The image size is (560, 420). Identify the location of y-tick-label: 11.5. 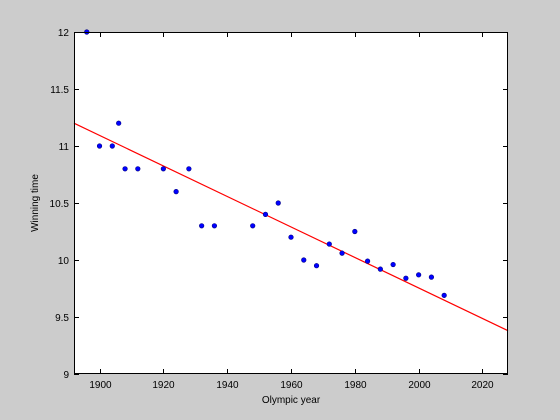
(59, 90).